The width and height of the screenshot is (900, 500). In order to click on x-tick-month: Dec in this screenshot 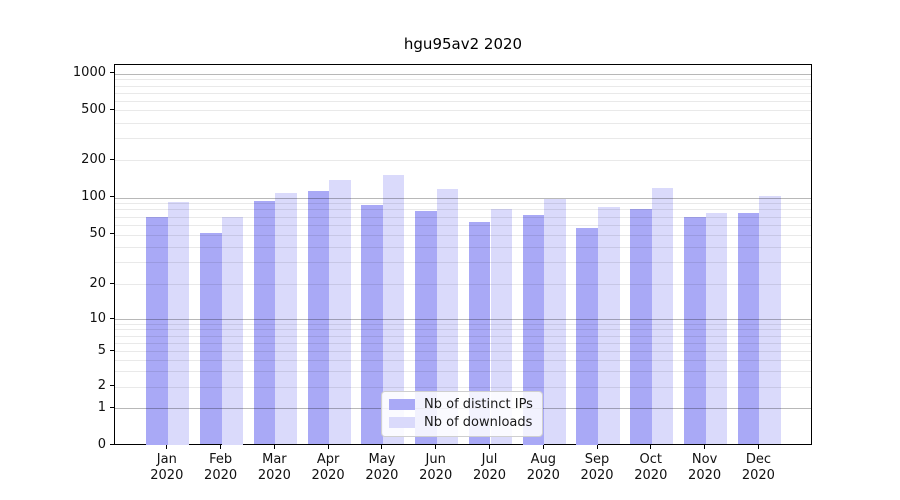, I will do `click(758, 459)`.